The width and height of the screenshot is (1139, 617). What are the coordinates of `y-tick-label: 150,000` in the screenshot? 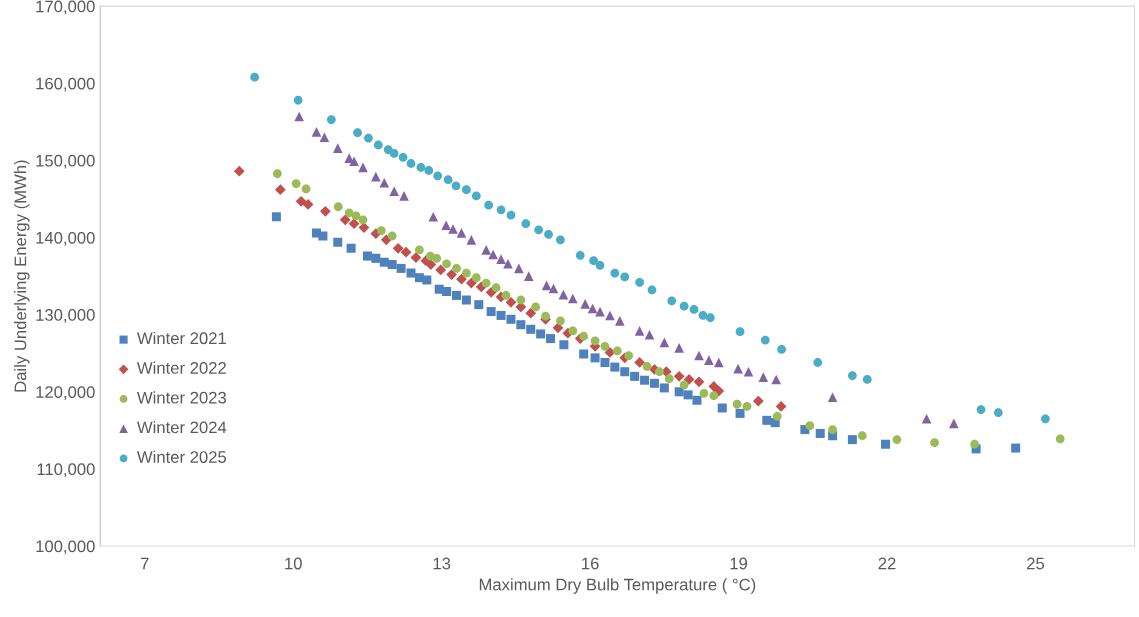 It's located at (65, 161).